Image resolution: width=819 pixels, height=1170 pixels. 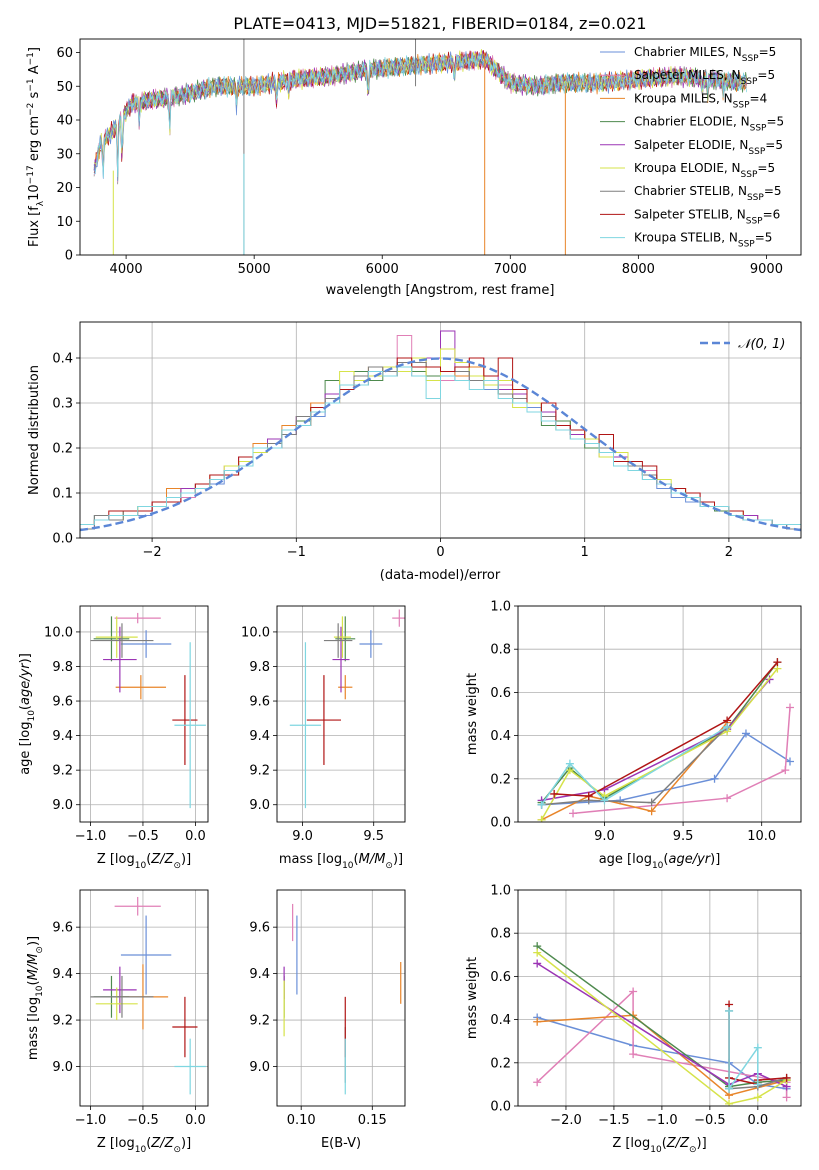 I want to click on x-tick-label: −0.5, so click(x=143, y=1120).